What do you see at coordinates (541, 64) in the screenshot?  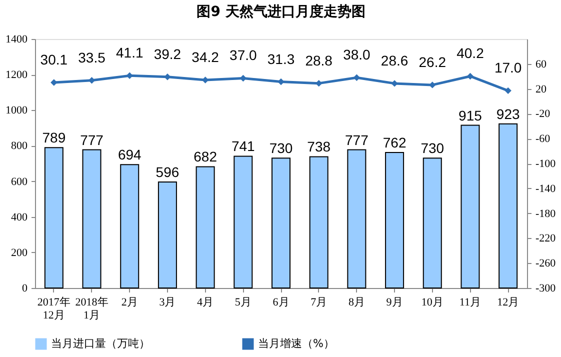 I see `y2-tick-label: 60` at bounding box center [541, 64].